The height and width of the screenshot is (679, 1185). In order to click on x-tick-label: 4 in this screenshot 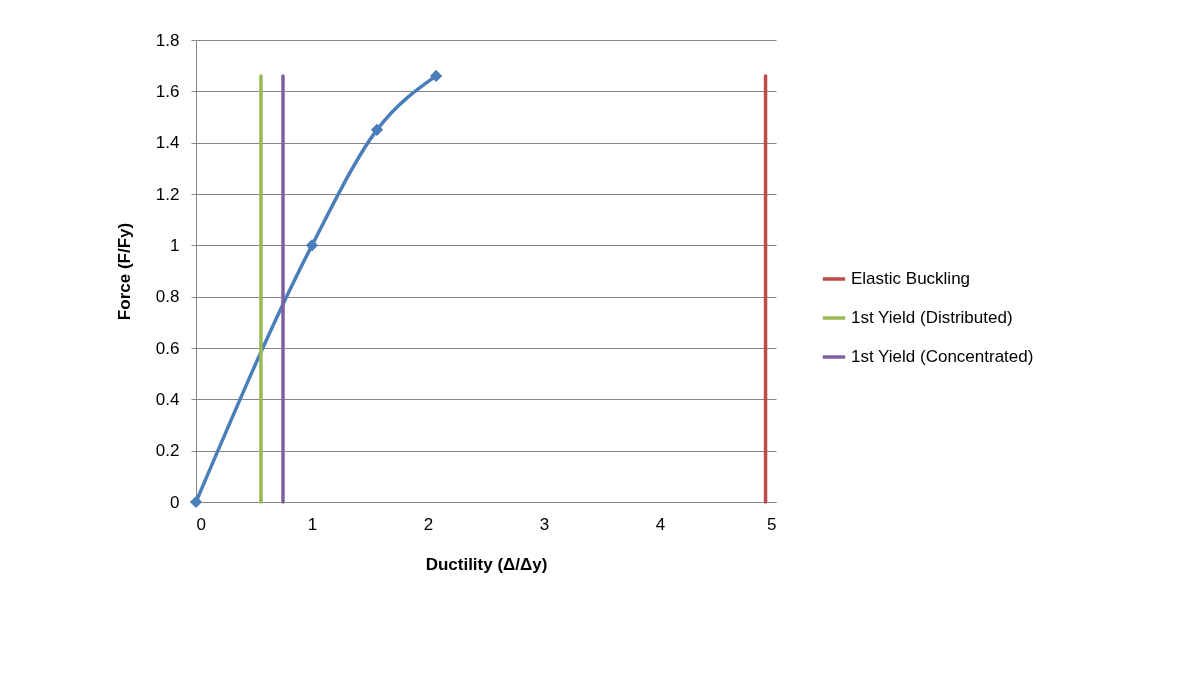, I will do `click(660, 524)`.